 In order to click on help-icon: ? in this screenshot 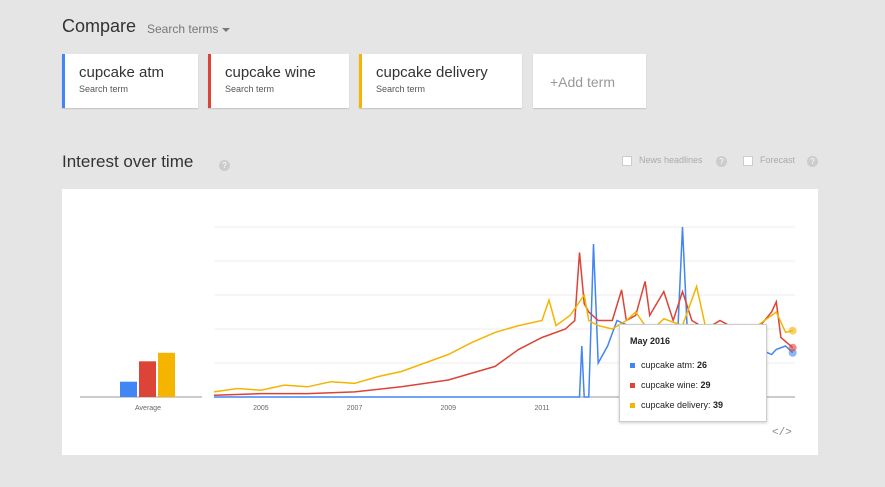, I will do `click(224, 165)`.